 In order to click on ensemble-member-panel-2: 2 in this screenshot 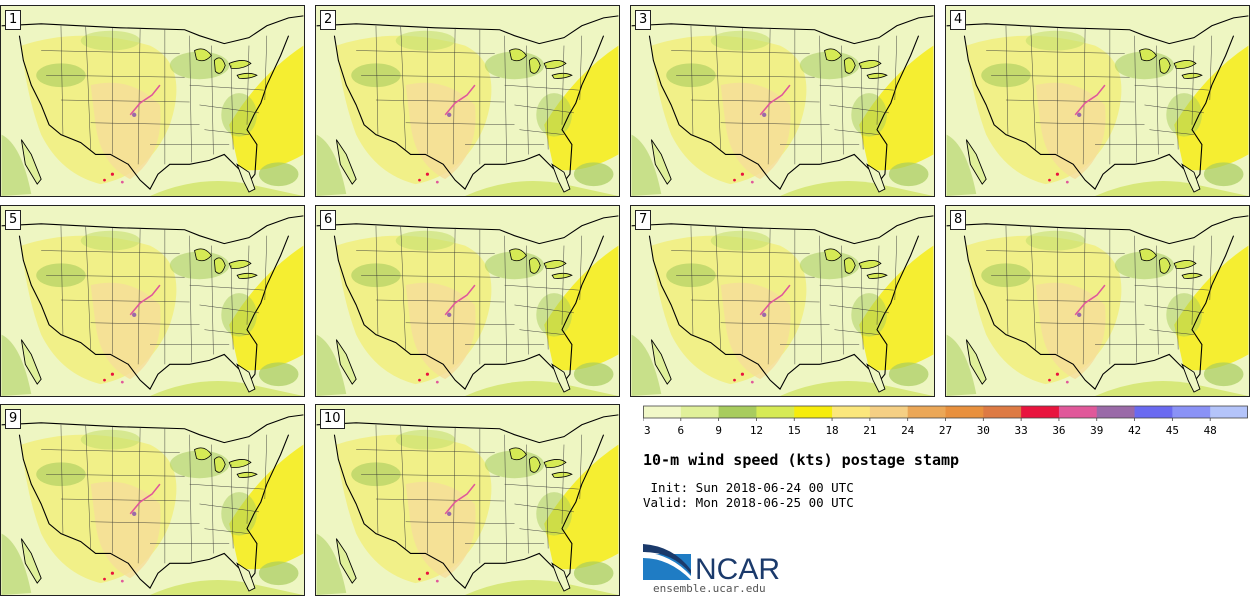, I will do `click(467, 101)`.